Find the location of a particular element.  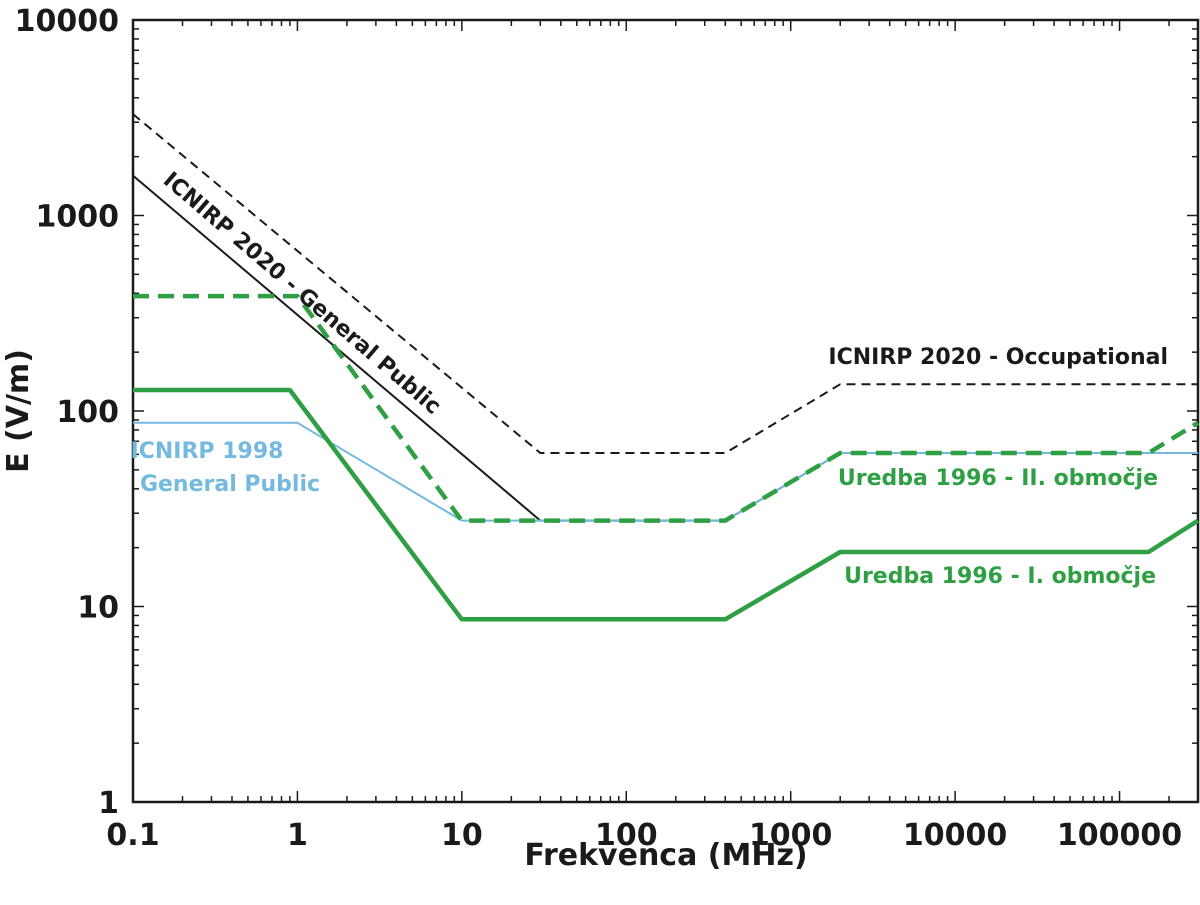

annotation-icnirp1998-line2: General Public is located at coordinates (230, 484).